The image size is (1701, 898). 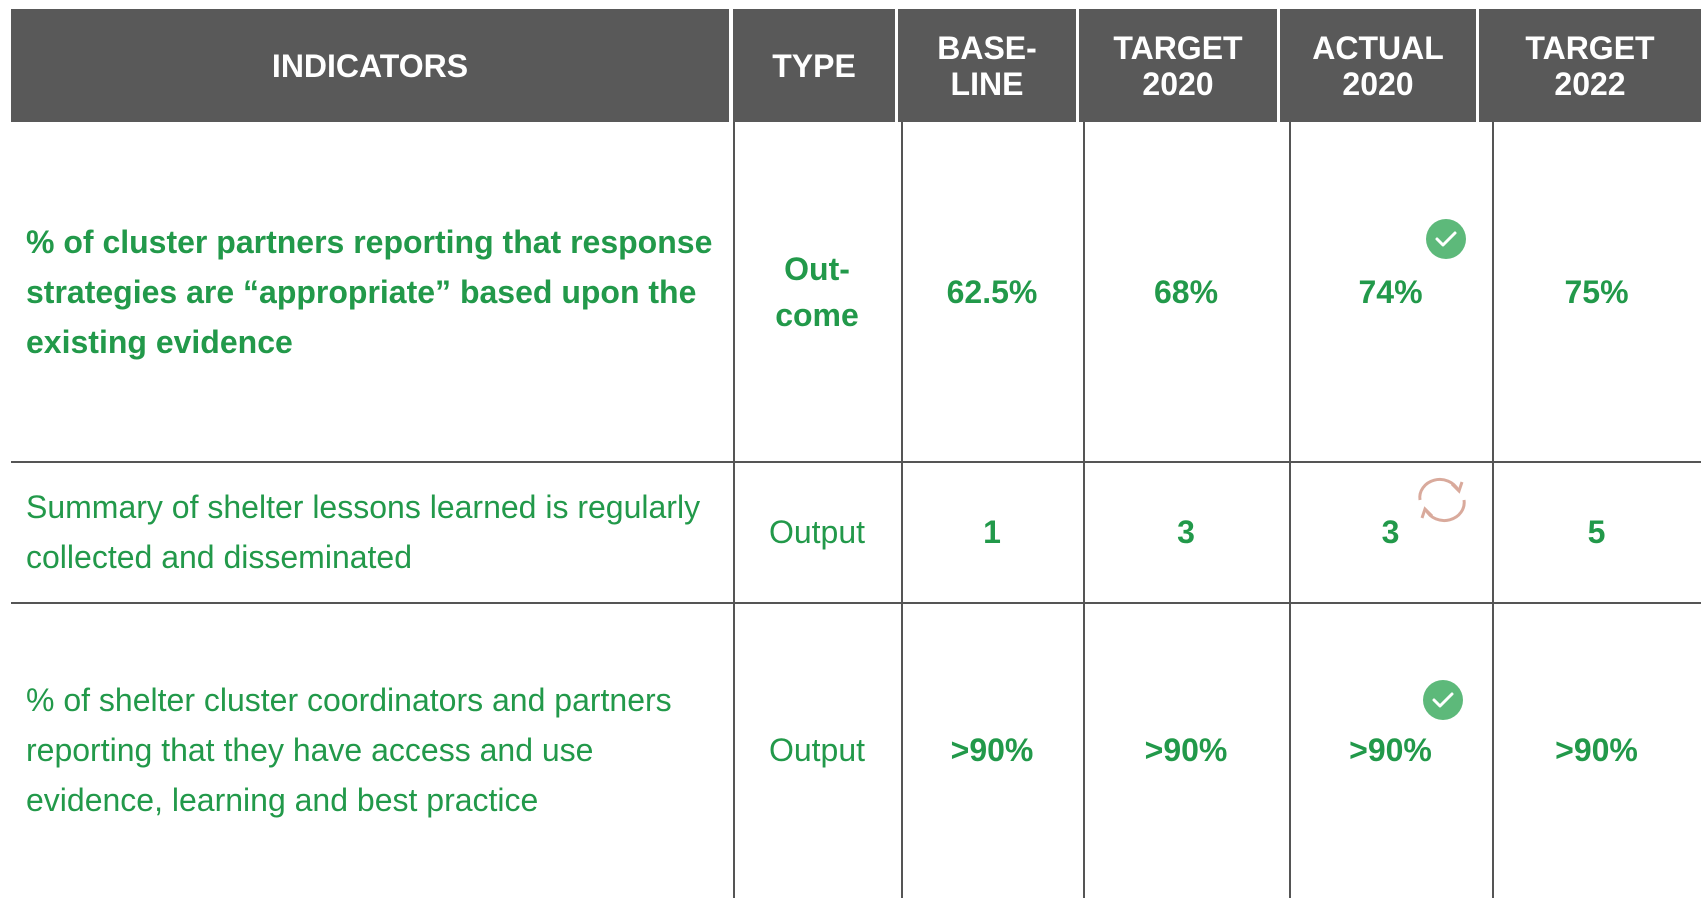 I want to click on value: 5, so click(x=1596, y=531).